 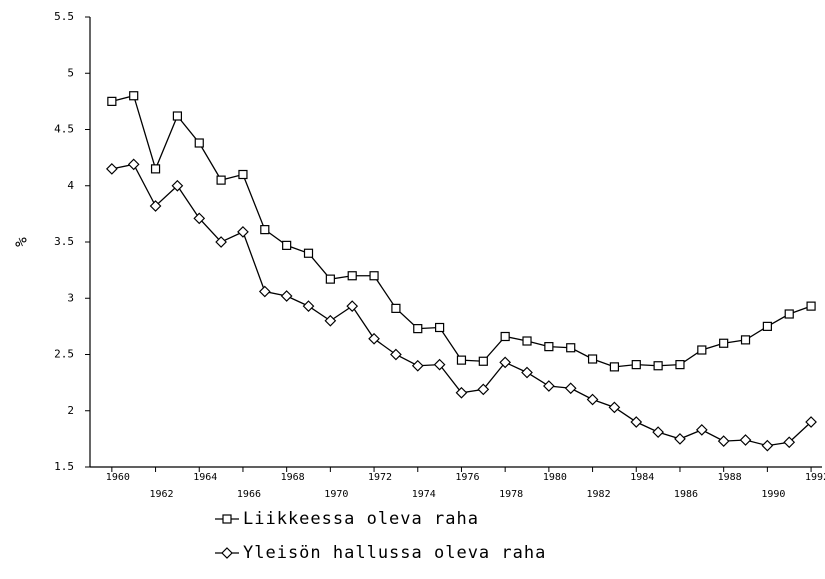 I want to click on x-tick-label: 1976, so click(x=467, y=477).